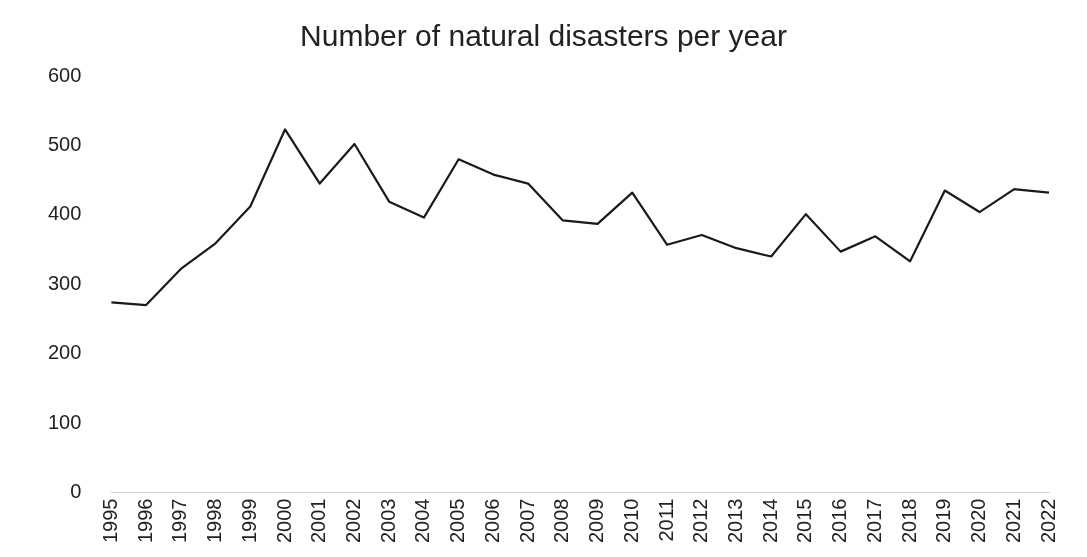 The image size is (1087, 557). What do you see at coordinates (214, 521) in the screenshot?
I see `x-tick-label: 1998` at bounding box center [214, 521].